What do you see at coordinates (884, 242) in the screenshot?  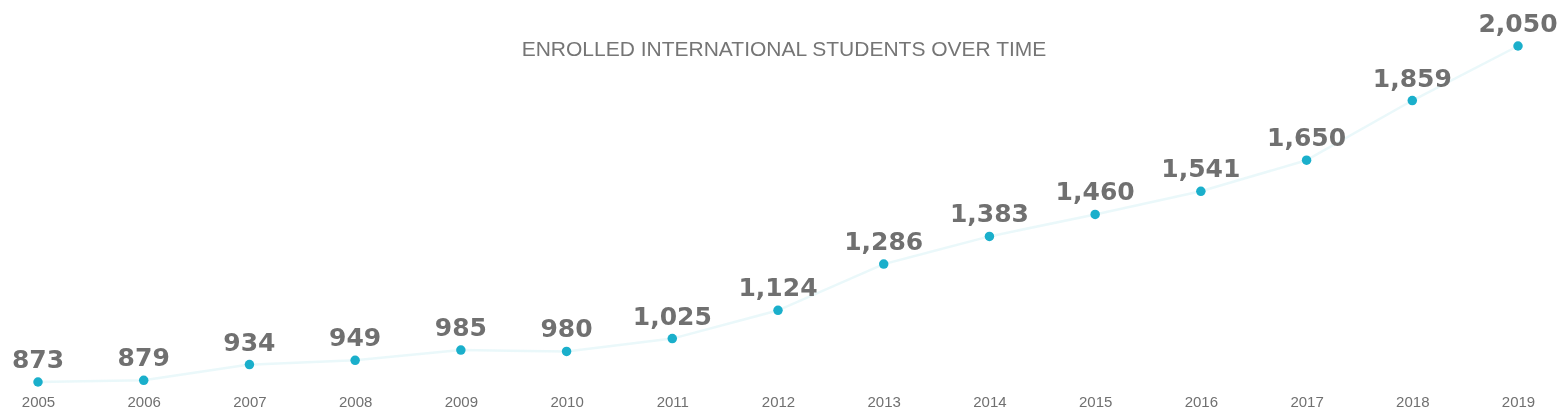 I see `data-label: 1,286` at bounding box center [884, 242].